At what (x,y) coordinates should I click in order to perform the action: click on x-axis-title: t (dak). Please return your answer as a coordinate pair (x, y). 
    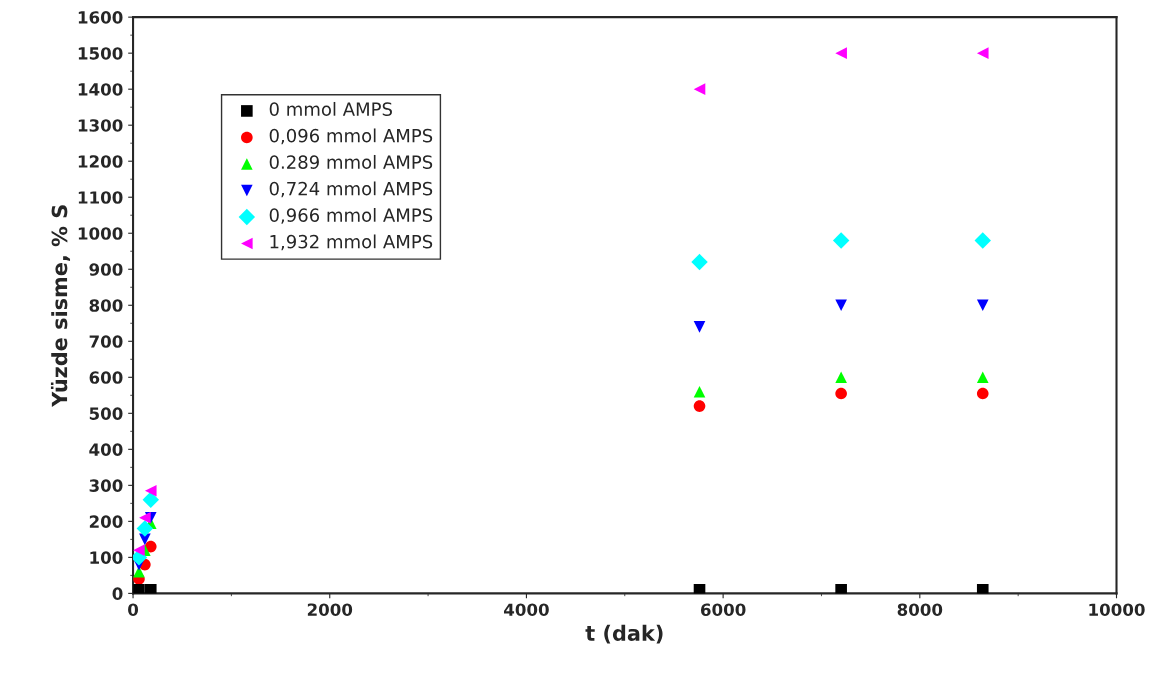
    Looking at the image, I should click on (624, 634).